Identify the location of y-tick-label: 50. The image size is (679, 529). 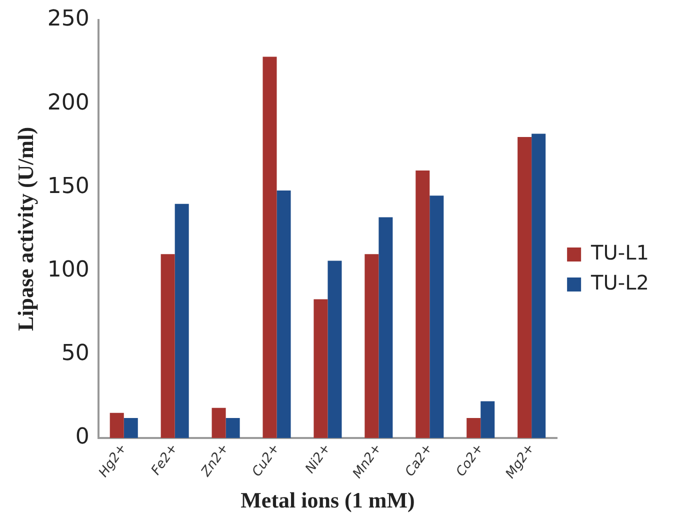
(75, 353).